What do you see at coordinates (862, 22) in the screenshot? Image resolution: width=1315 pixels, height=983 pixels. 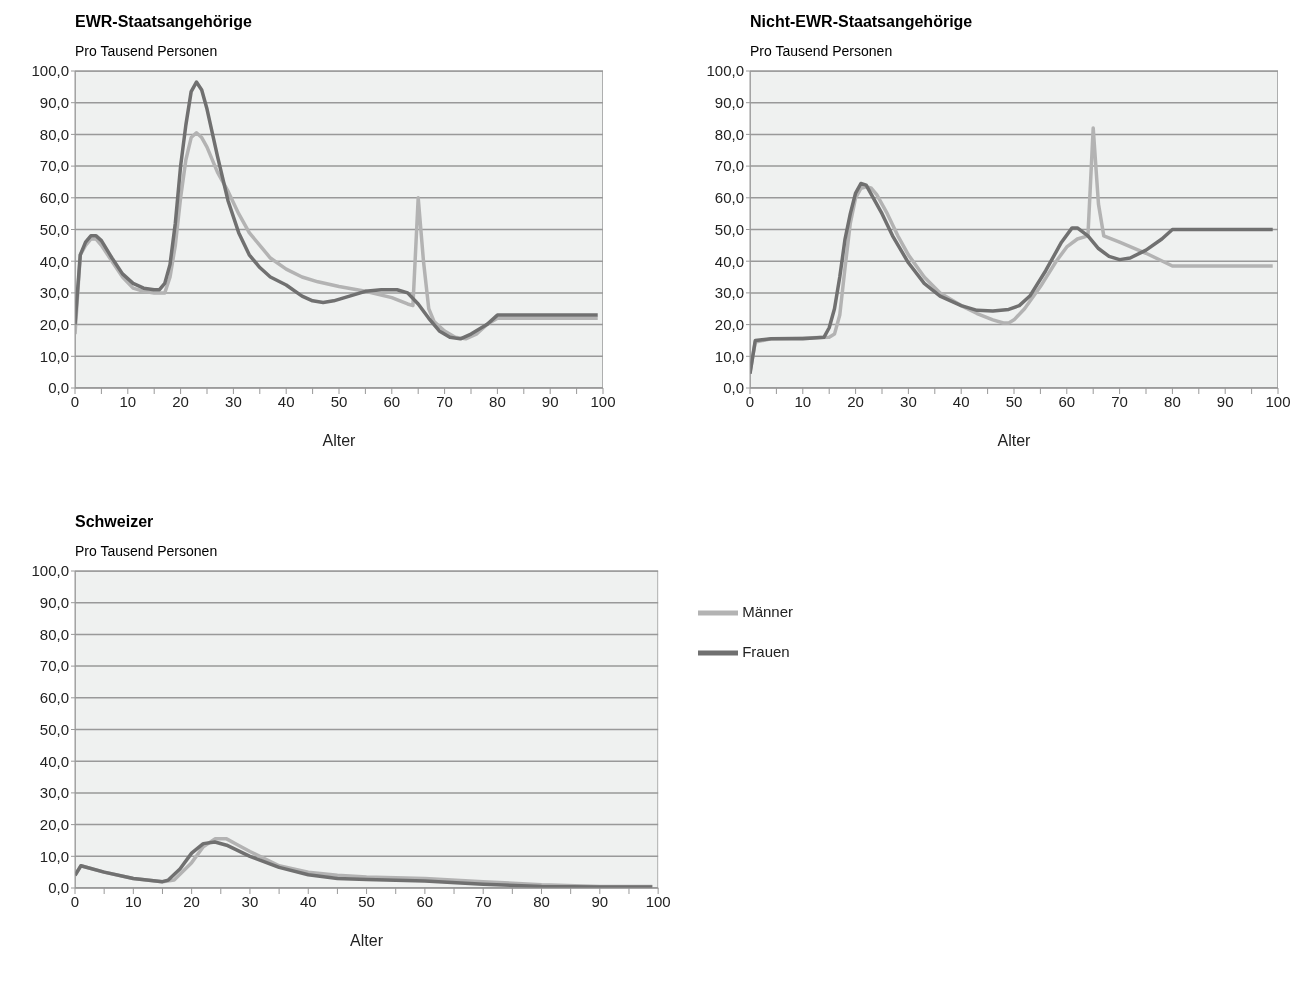 I see `chart-title: Nicht-EWR-Staatsangehörige` at bounding box center [862, 22].